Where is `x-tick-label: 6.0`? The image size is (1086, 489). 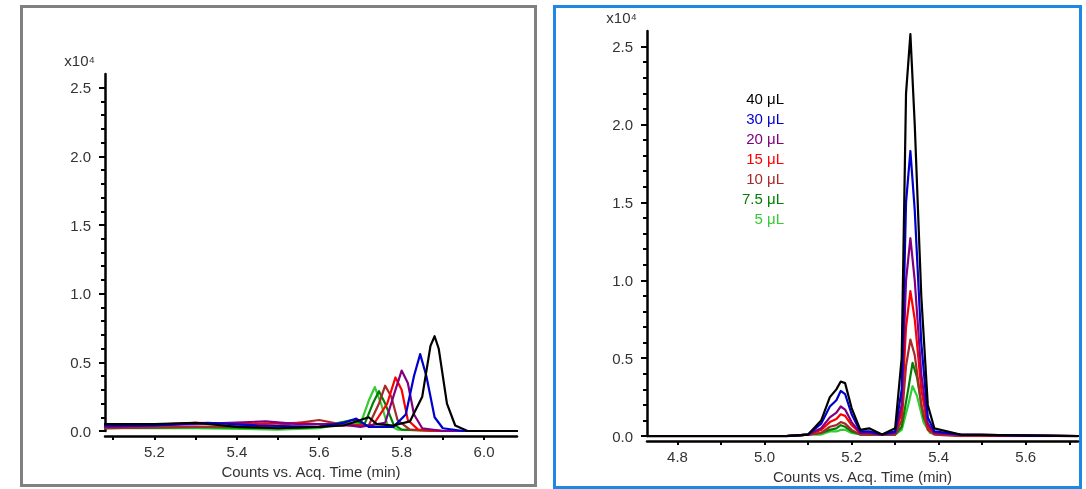 x-tick-label: 6.0 is located at coordinates (484, 451).